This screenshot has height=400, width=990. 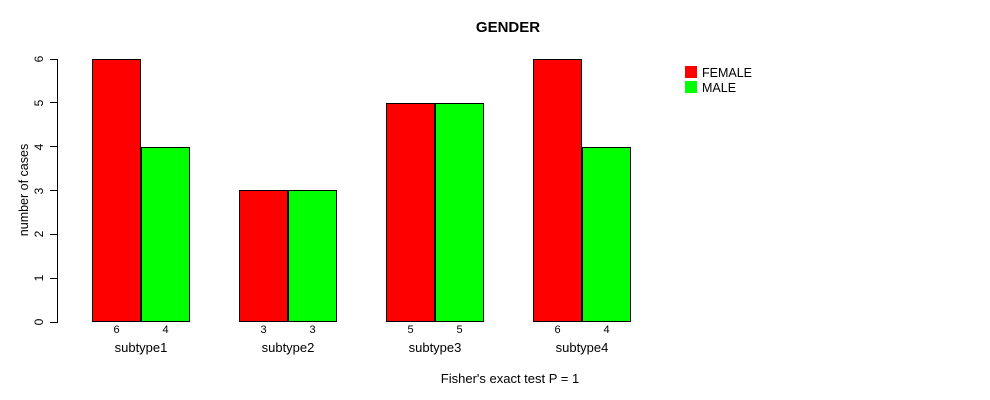 What do you see at coordinates (116, 190) in the screenshot?
I see `bar-female-subtype1` at bounding box center [116, 190].